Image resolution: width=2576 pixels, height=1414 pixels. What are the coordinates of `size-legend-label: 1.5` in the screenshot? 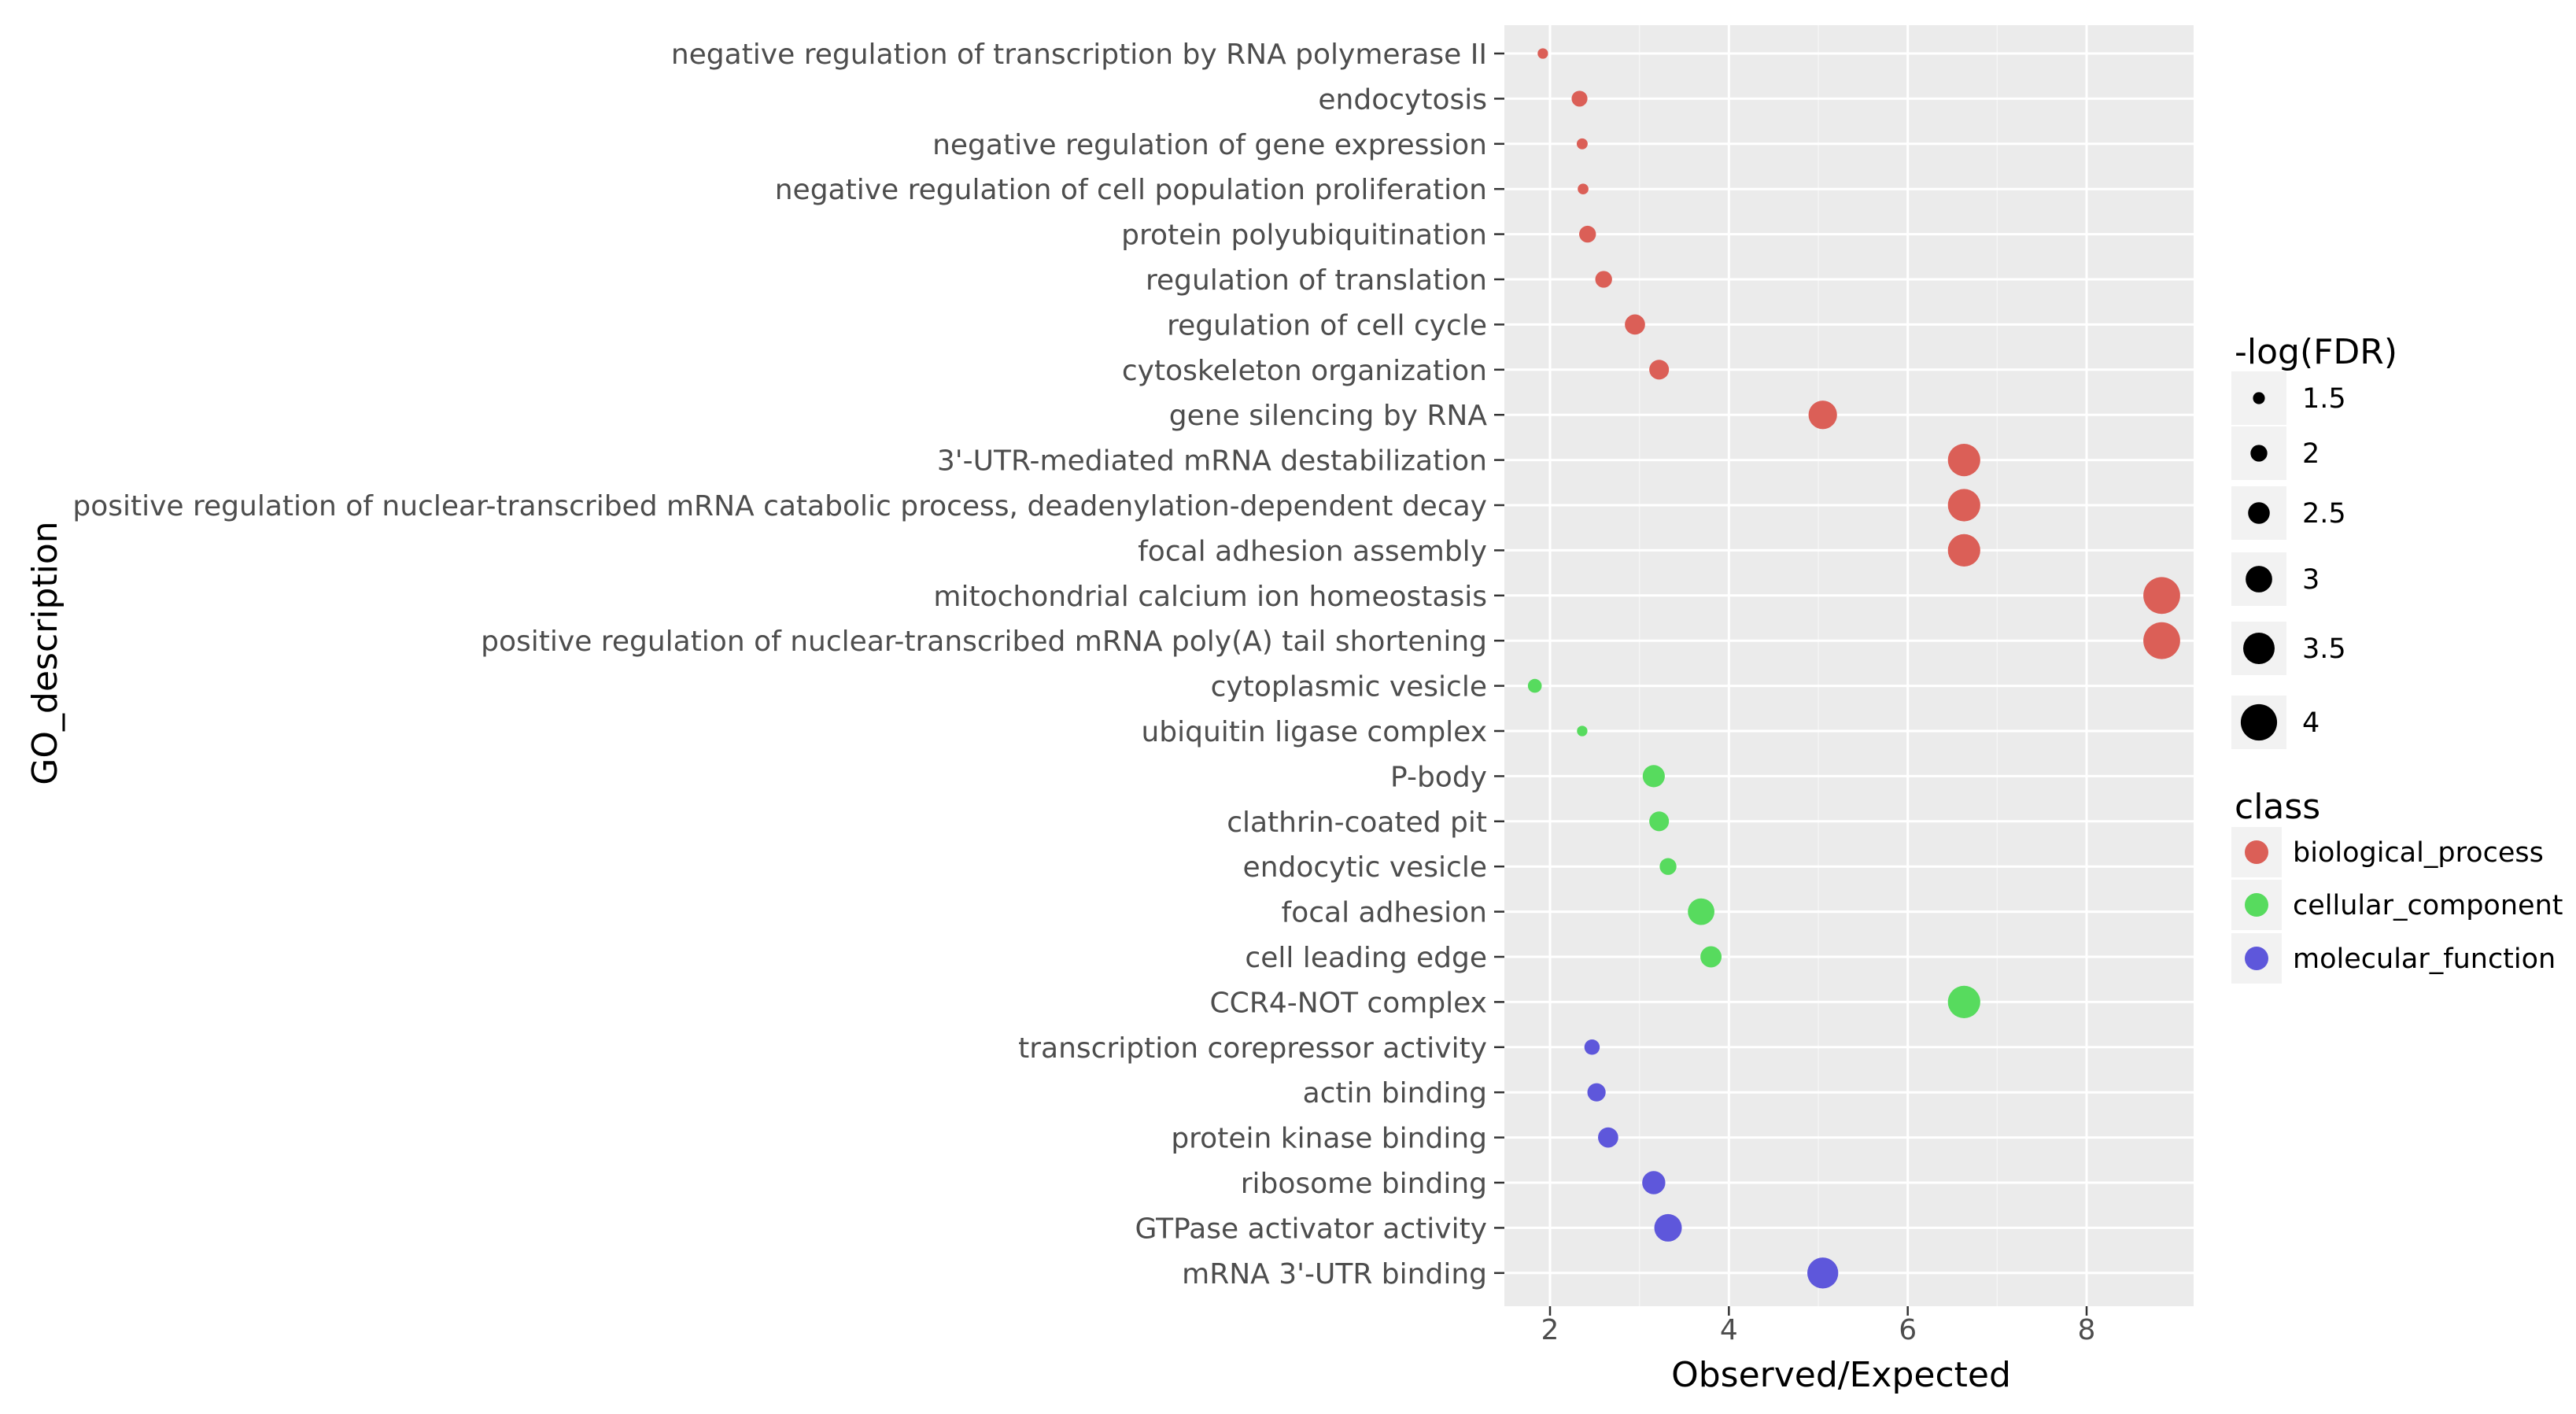 It's located at (2324, 399).